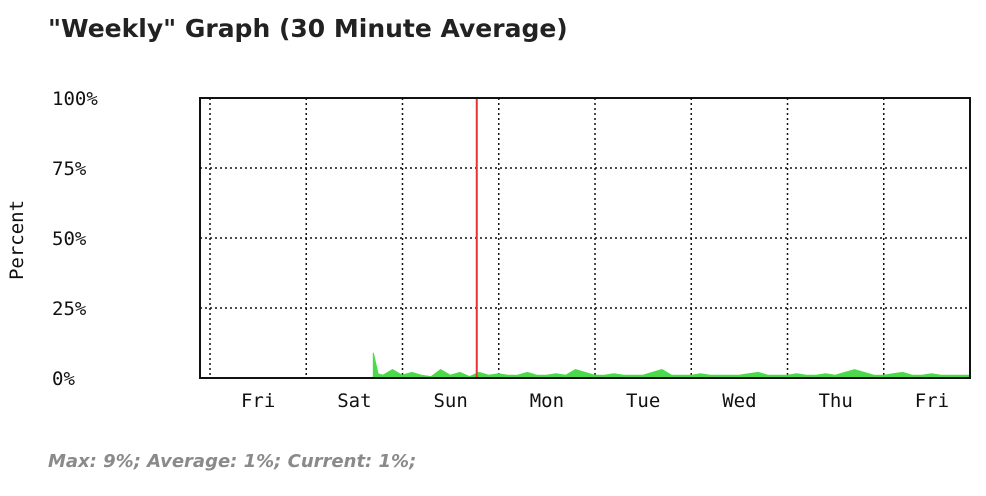  Describe the element at coordinates (69, 169) in the screenshot. I see `y-tick-label: 75%` at that location.